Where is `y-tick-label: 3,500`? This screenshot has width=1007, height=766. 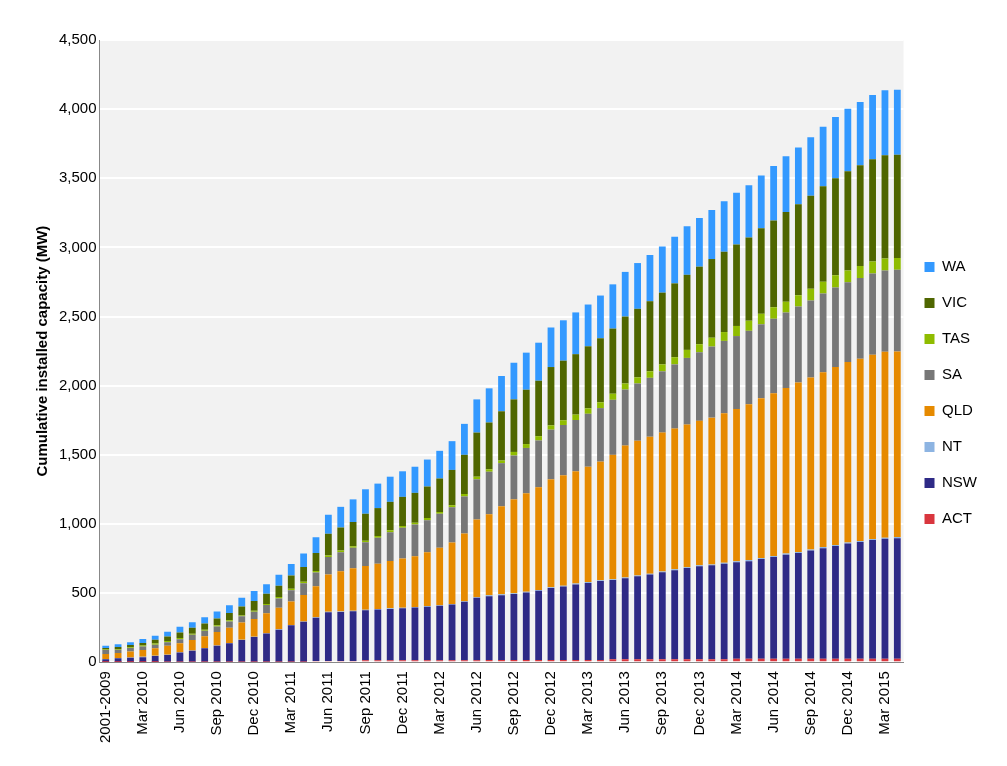
y-tick-label: 3,500 is located at coordinates (77, 177).